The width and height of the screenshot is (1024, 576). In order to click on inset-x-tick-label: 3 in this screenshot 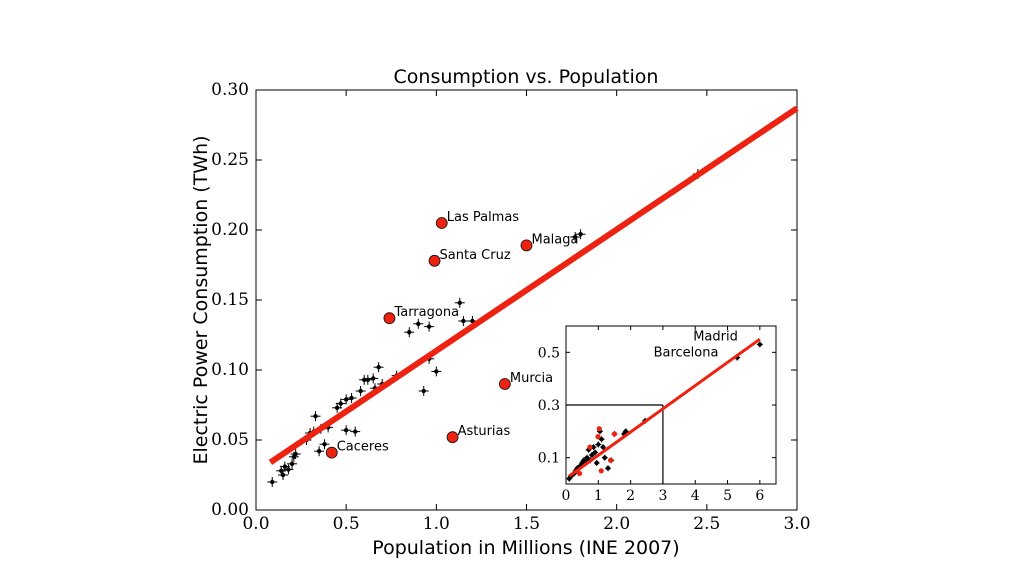, I will do `click(662, 496)`.